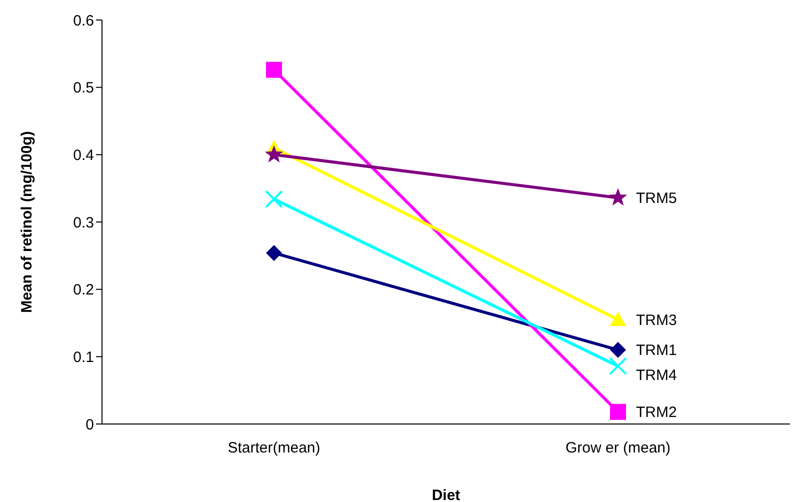 This screenshot has height=502, width=794. Describe the element at coordinates (656, 413) in the screenshot. I see `series-label: TRM2` at that location.